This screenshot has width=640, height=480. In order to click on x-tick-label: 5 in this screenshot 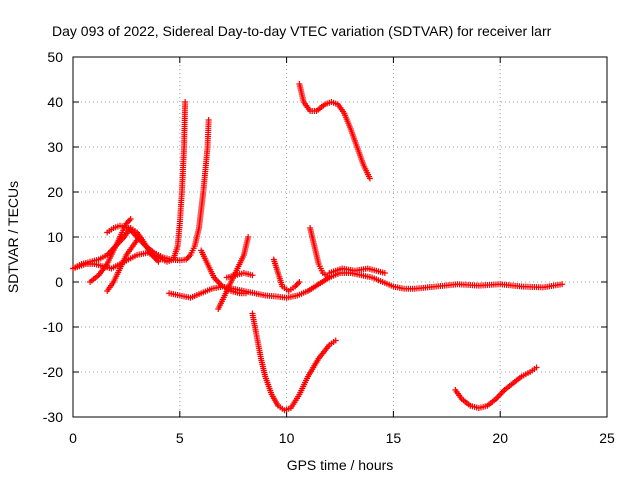, I will do `click(180, 438)`.